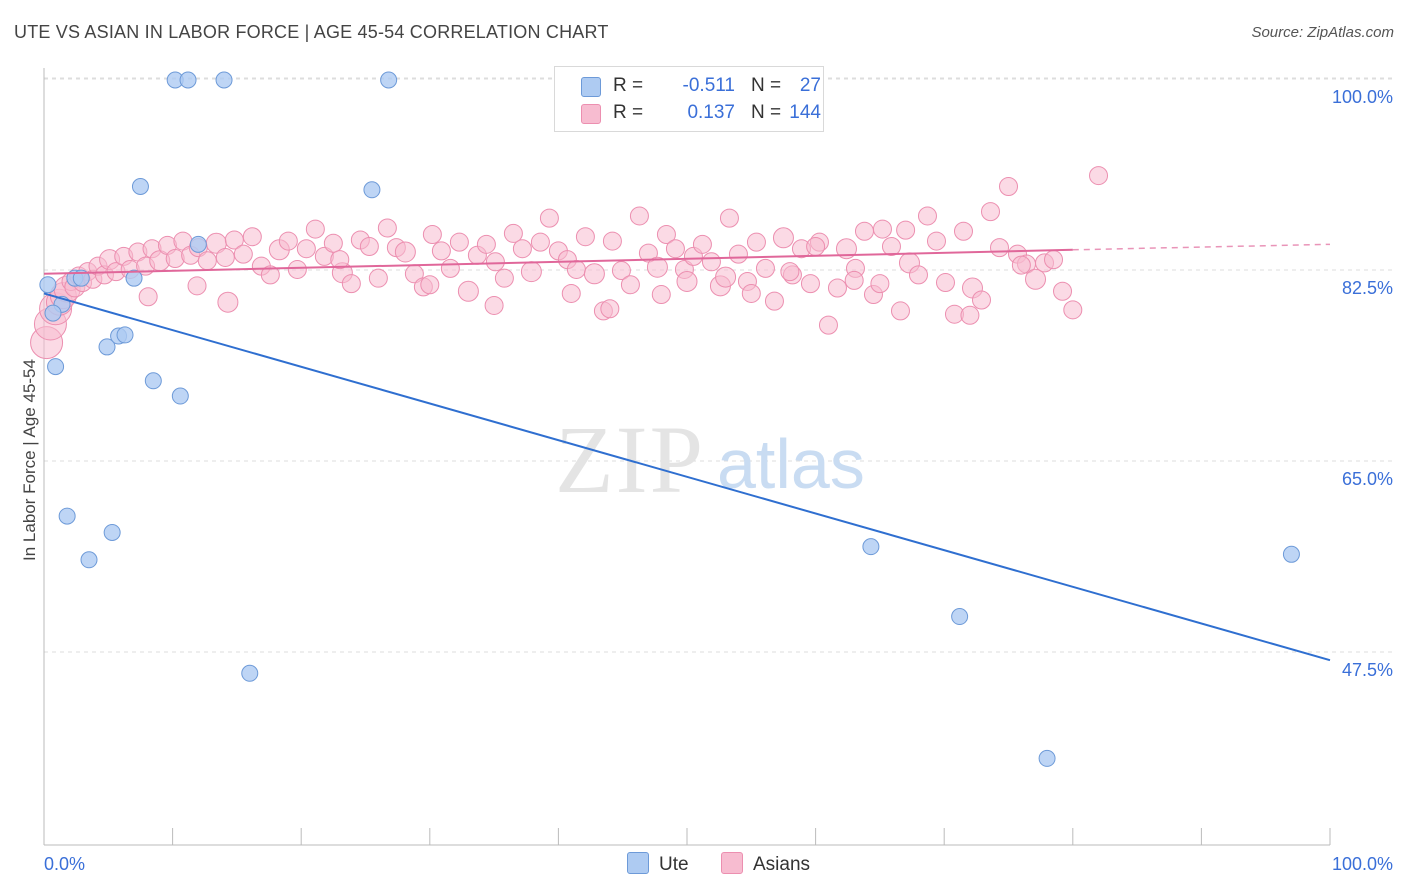  I want to click on series-legend: Ute Asians, so click(703, 865).